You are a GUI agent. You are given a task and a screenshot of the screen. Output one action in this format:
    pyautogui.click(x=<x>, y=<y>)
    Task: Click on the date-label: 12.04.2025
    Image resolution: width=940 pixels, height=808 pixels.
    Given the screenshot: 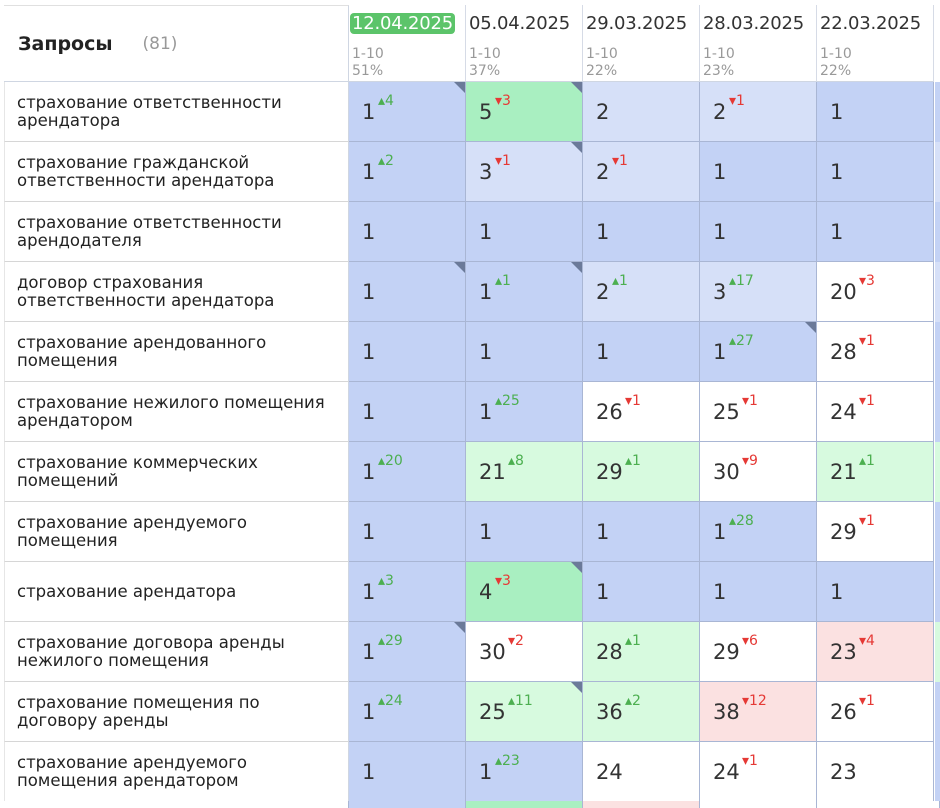 What is the action you would take?
    pyautogui.click(x=403, y=23)
    